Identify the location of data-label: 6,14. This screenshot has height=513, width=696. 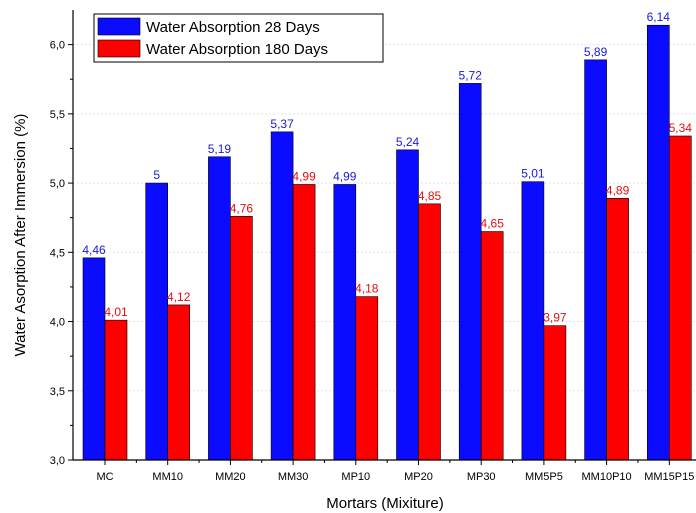
(659, 17).